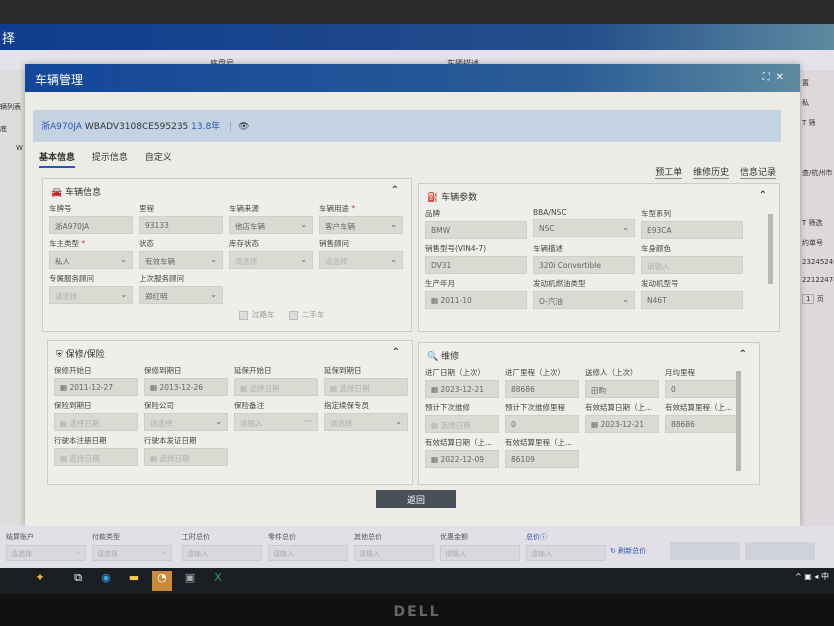 This screenshot has height=626, width=834. What do you see at coordinates (361, 225) in the screenshot?
I see `select-field: 客户车辆 ⌄` at bounding box center [361, 225].